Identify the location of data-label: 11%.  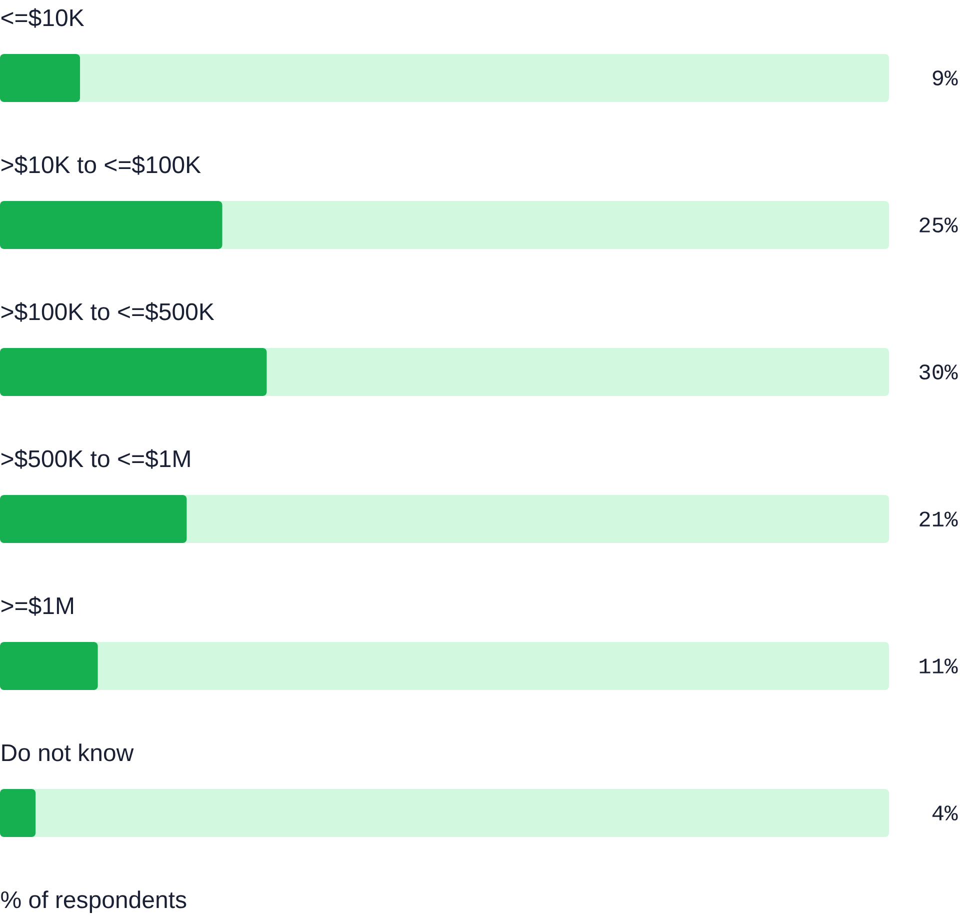
(939, 666).